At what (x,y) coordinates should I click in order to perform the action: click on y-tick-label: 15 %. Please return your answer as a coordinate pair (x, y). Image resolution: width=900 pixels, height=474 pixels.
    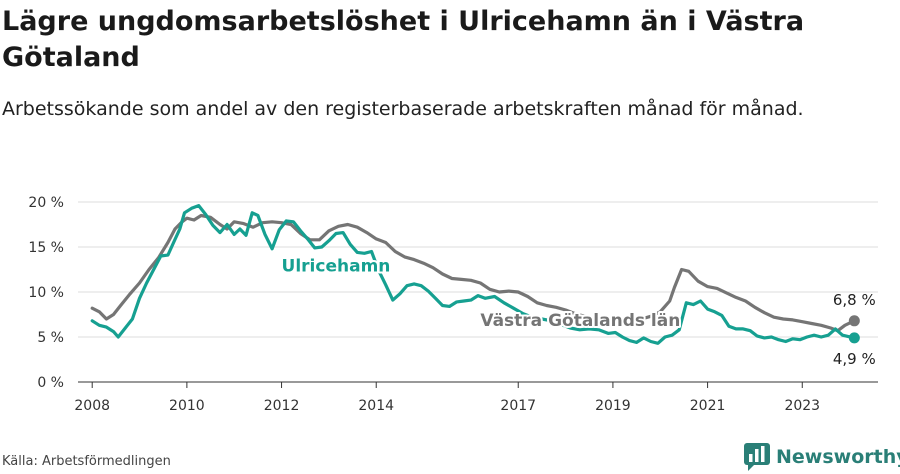
    Looking at the image, I should click on (46, 248).